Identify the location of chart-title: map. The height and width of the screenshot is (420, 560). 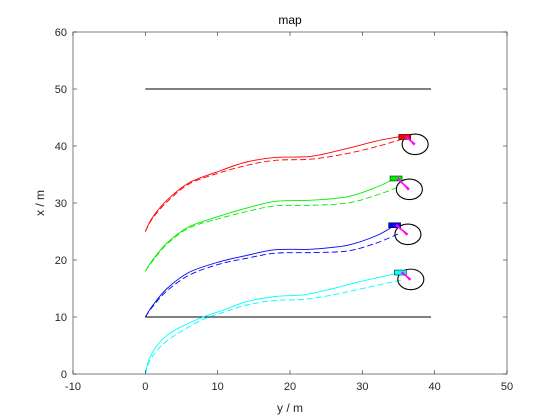
(290, 20).